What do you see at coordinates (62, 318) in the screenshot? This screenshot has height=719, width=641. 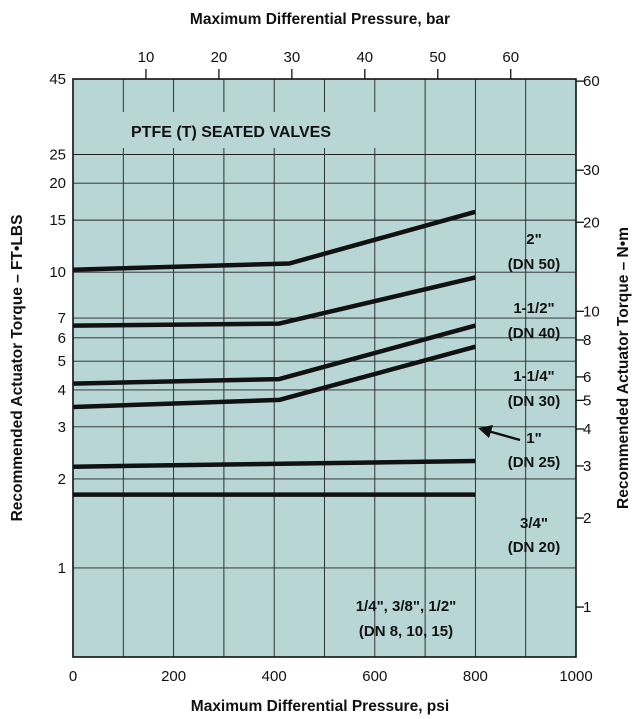 I see `left-tick-label: 7` at bounding box center [62, 318].